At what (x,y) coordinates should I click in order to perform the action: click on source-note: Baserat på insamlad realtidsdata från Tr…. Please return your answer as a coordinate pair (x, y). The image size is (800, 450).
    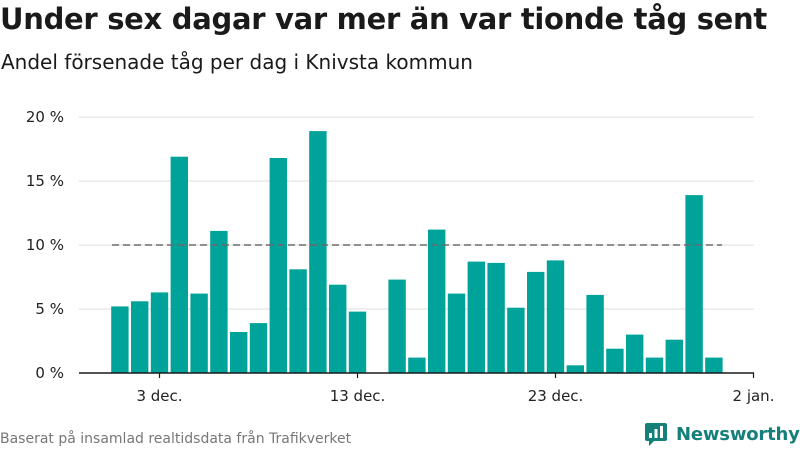
    Looking at the image, I should click on (176, 439).